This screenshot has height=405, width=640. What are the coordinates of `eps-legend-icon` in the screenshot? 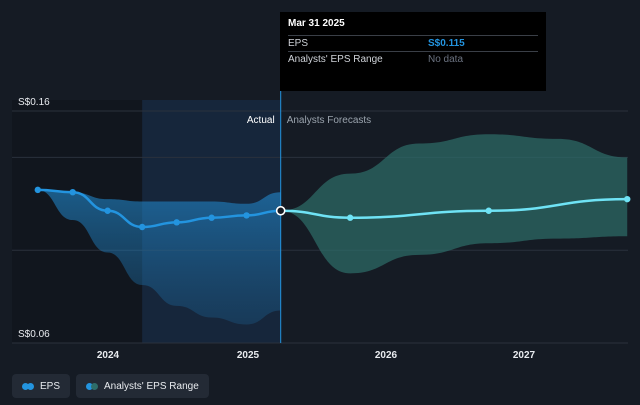 It's located at (28, 386).